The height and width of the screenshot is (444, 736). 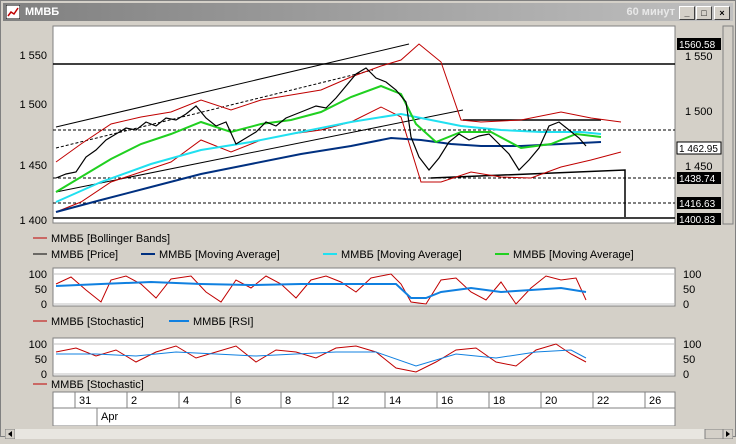 What do you see at coordinates (33, 56) in the screenshot?
I see `y-tick: 1 550` at bounding box center [33, 56].